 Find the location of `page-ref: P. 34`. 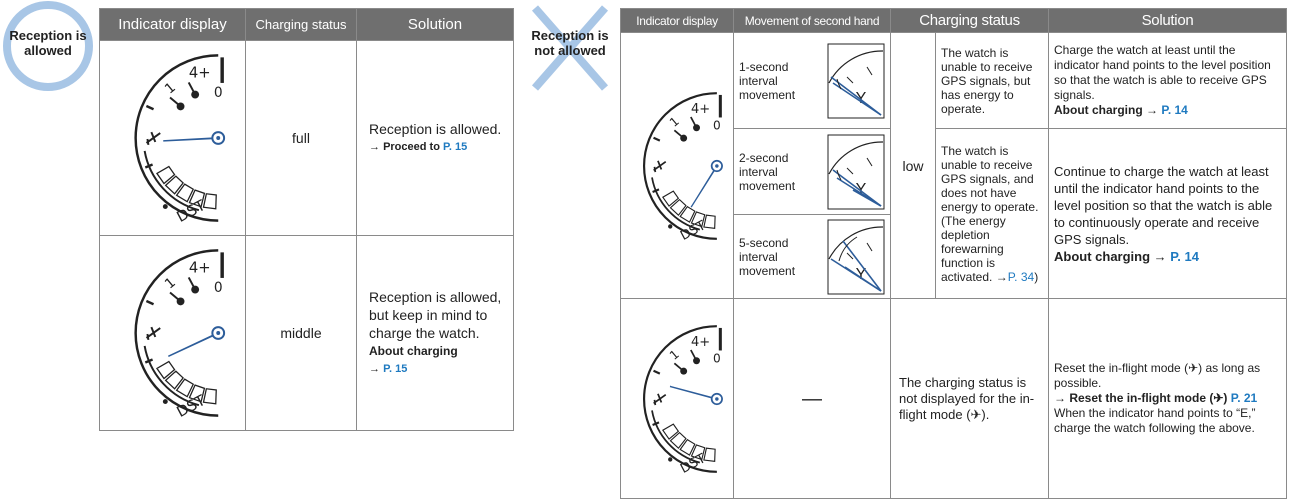

page-ref: P. 34 is located at coordinates (1021, 276).